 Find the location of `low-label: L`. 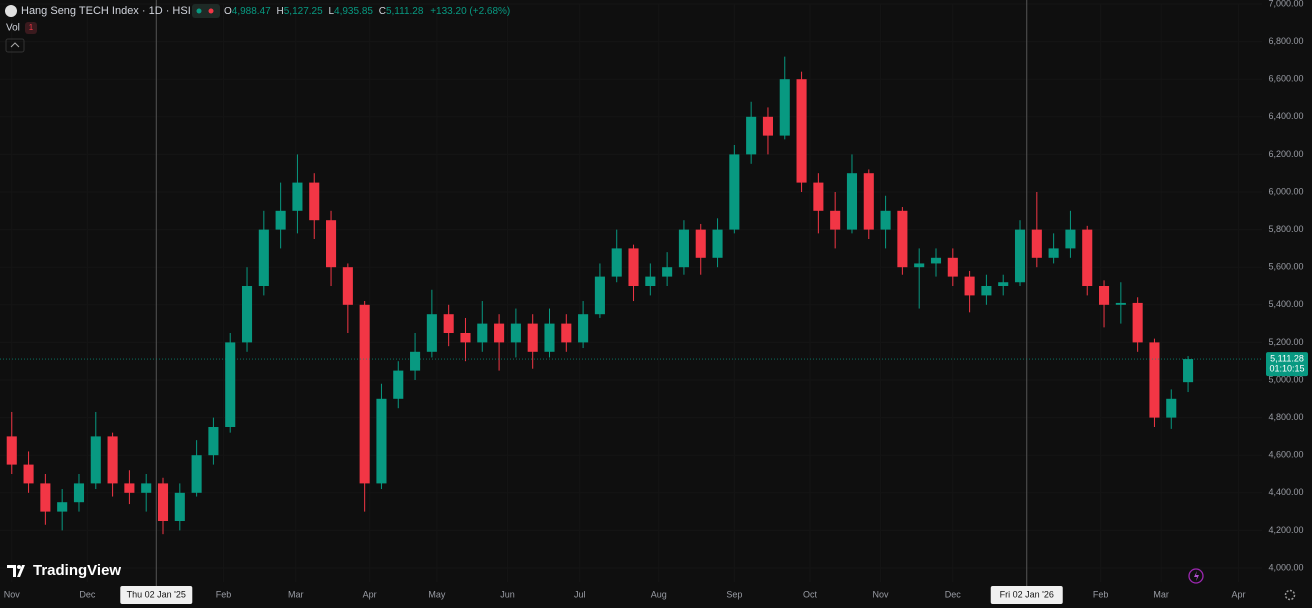

low-label: L is located at coordinates (331, 11).